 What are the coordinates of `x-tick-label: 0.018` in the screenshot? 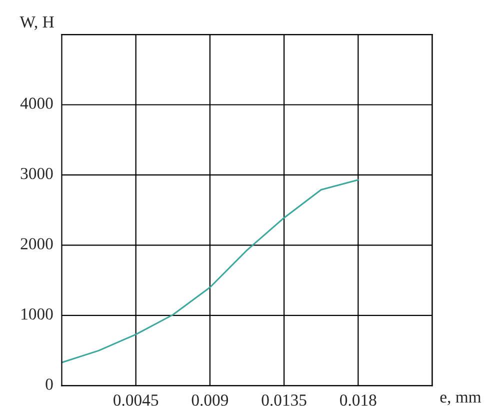 It's located at (358, 400).